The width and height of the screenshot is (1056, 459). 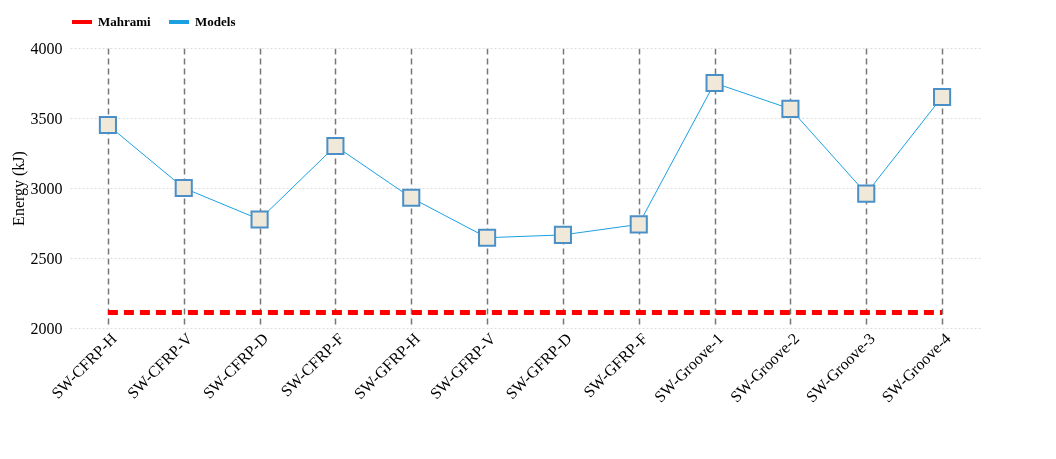 What do you see at coordinates (46, 118) in the screenshot?
I see `y-tick-label: 3500` at bounding box center [46, 118].